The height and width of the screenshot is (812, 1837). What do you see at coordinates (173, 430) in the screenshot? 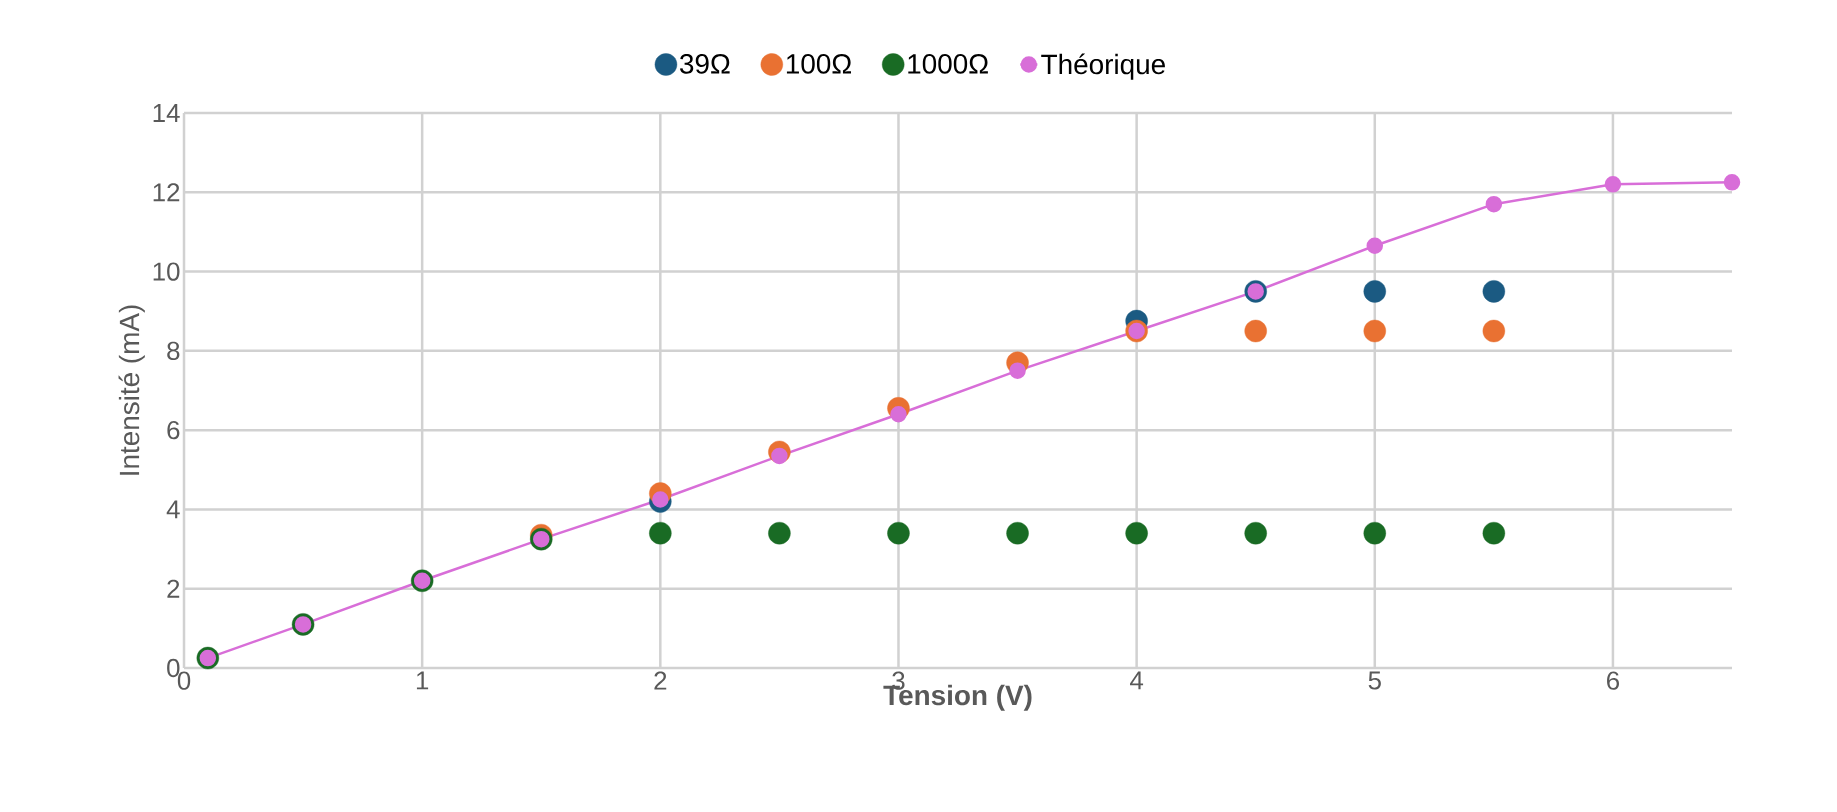
I see `y-tick-label: 6` at bounding box center [173, 430].